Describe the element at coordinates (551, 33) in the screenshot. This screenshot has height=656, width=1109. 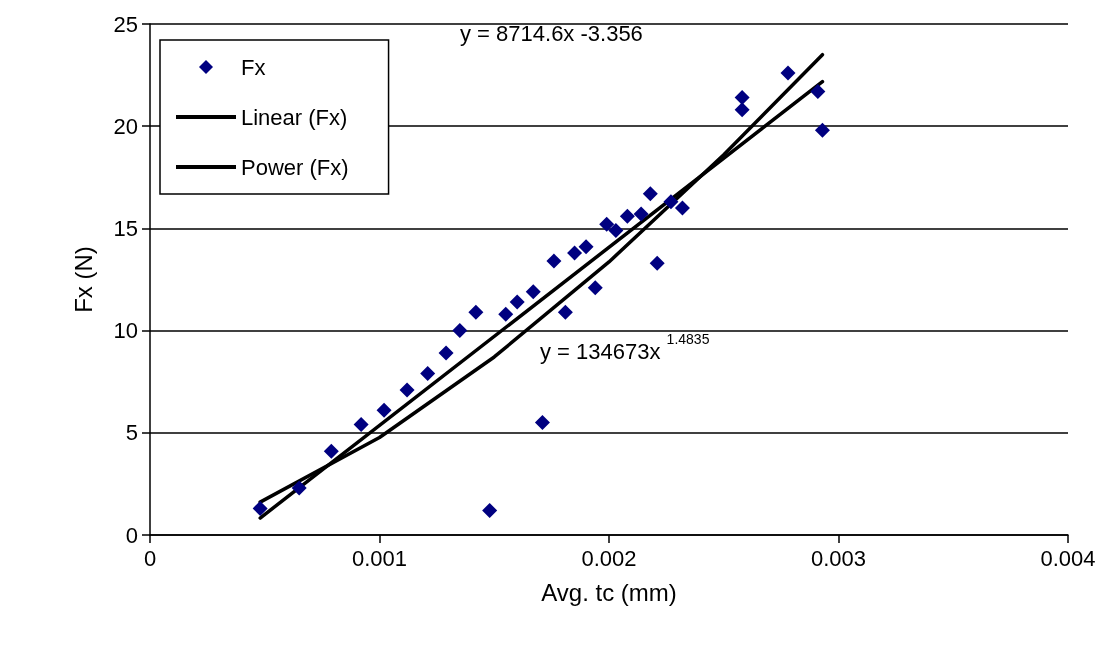
I see `annotation: y = 8714.6x -3.356` at that location.